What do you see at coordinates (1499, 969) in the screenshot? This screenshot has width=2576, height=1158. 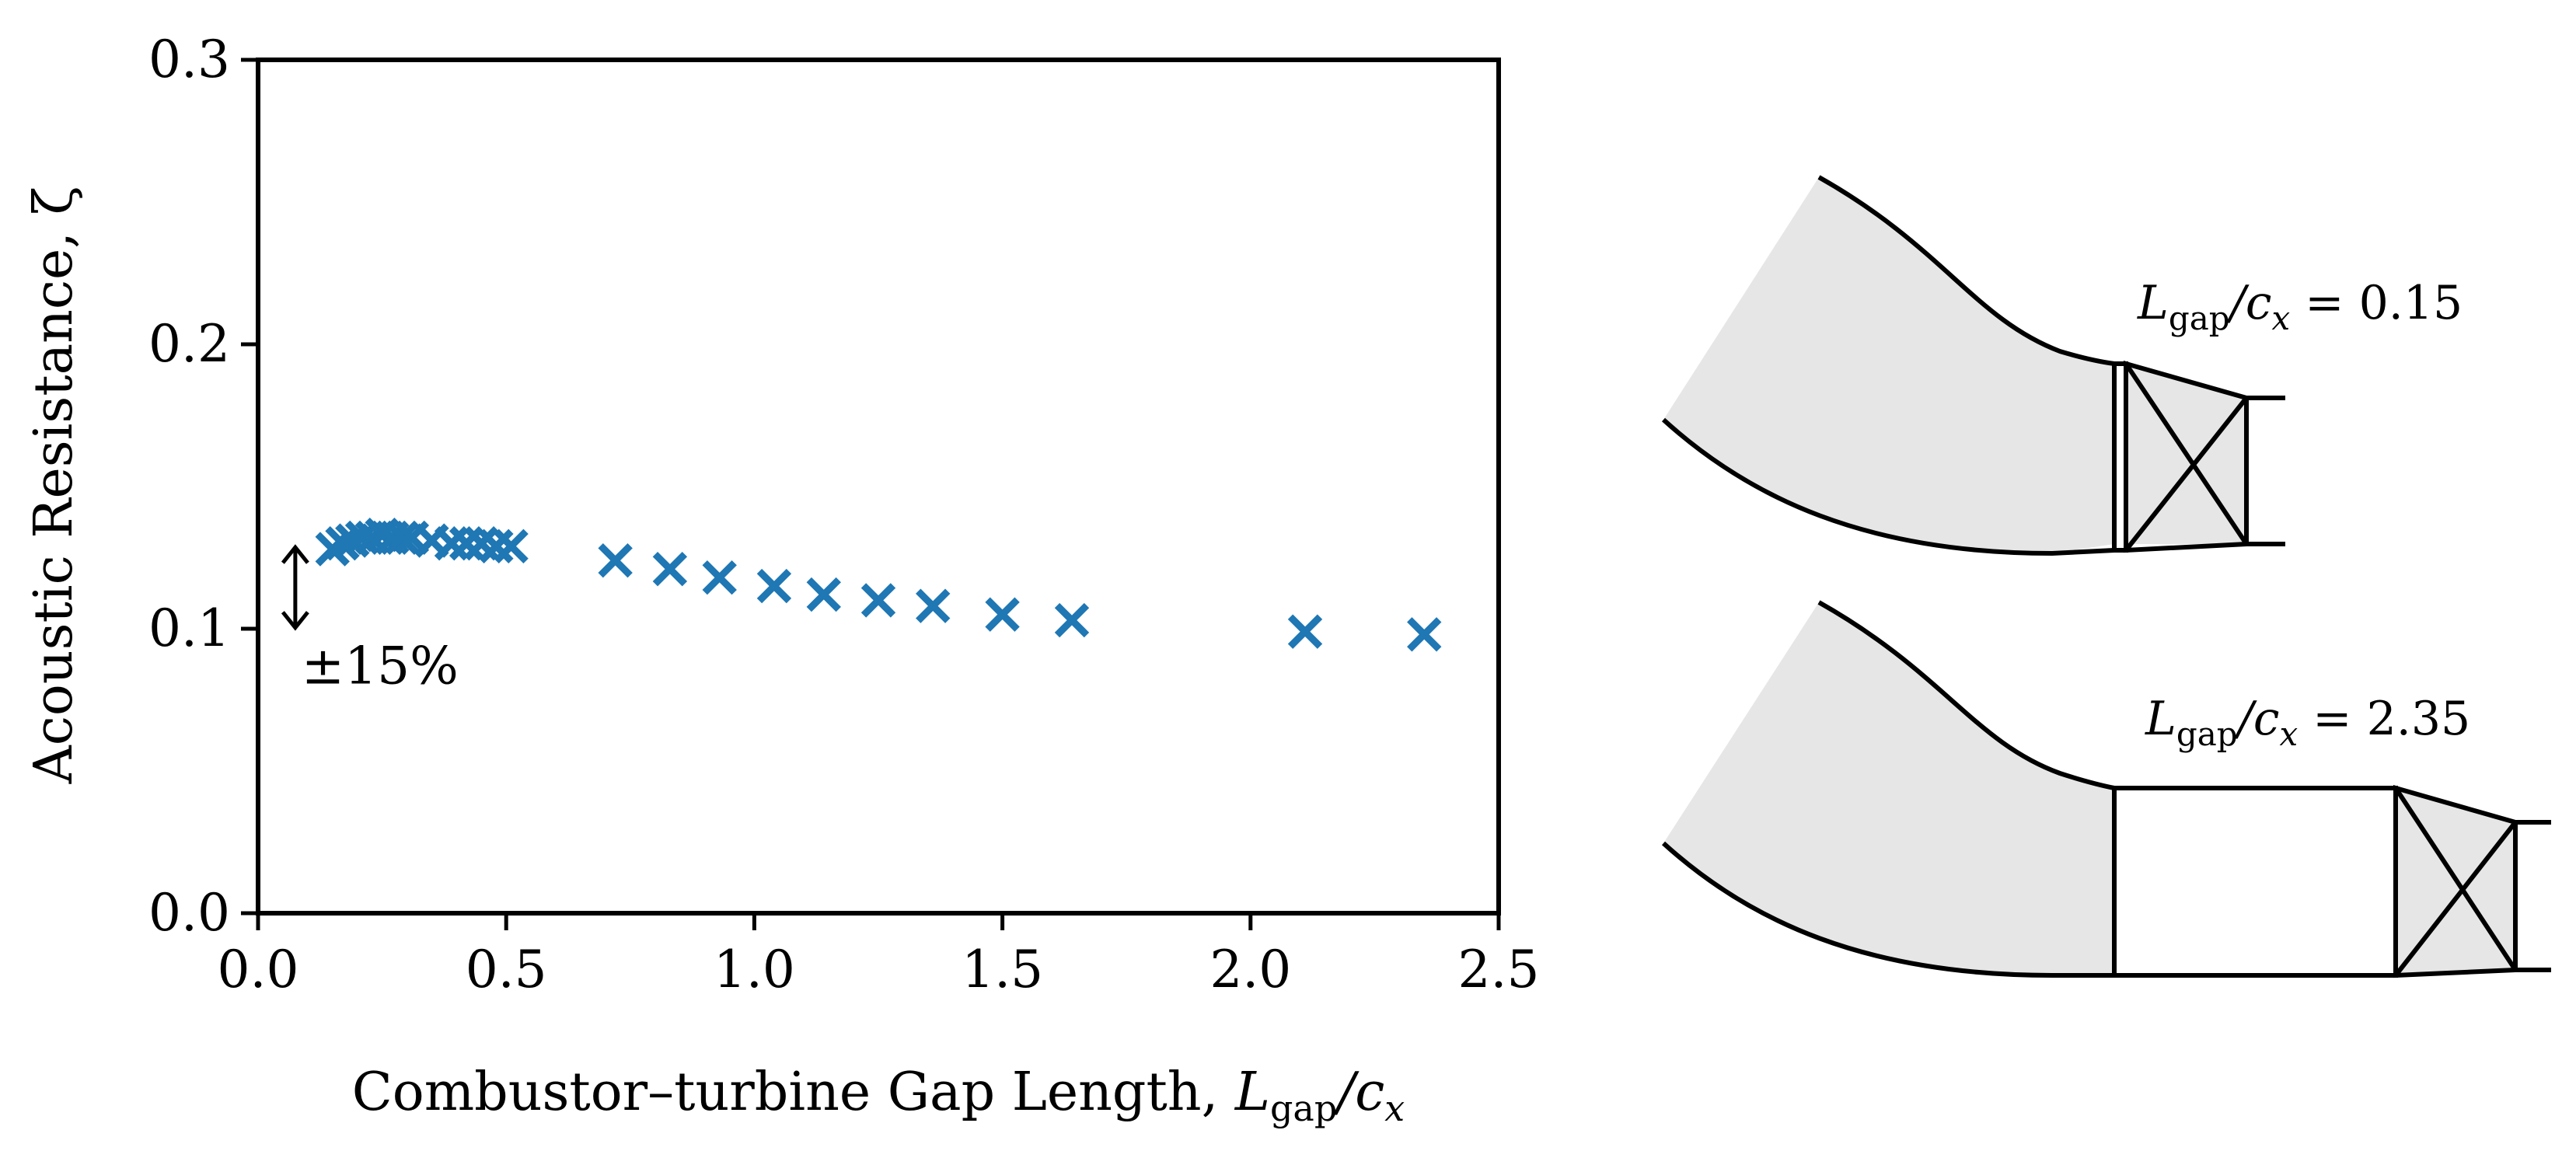 I see `x-tick-label: 2.5` at bounding box center [1499, 969].